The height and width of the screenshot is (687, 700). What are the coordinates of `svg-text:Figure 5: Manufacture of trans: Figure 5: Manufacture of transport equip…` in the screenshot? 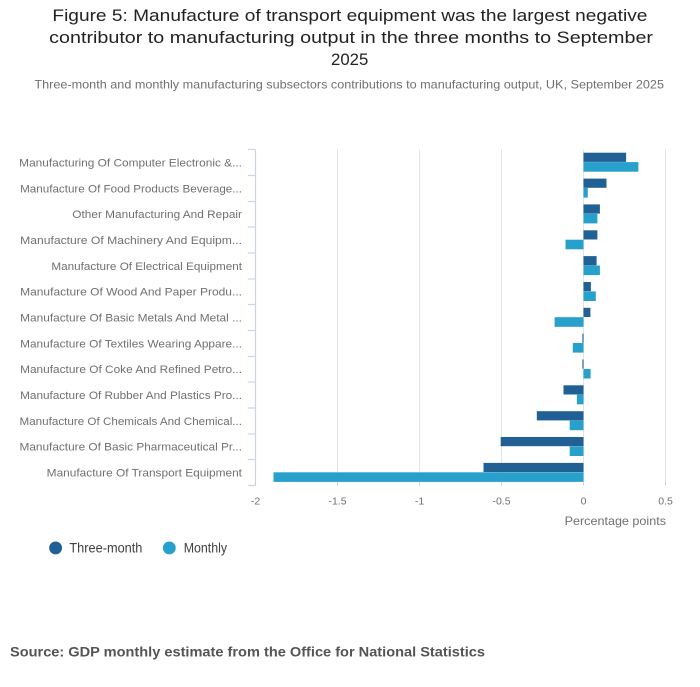 It's located at (349, 16).